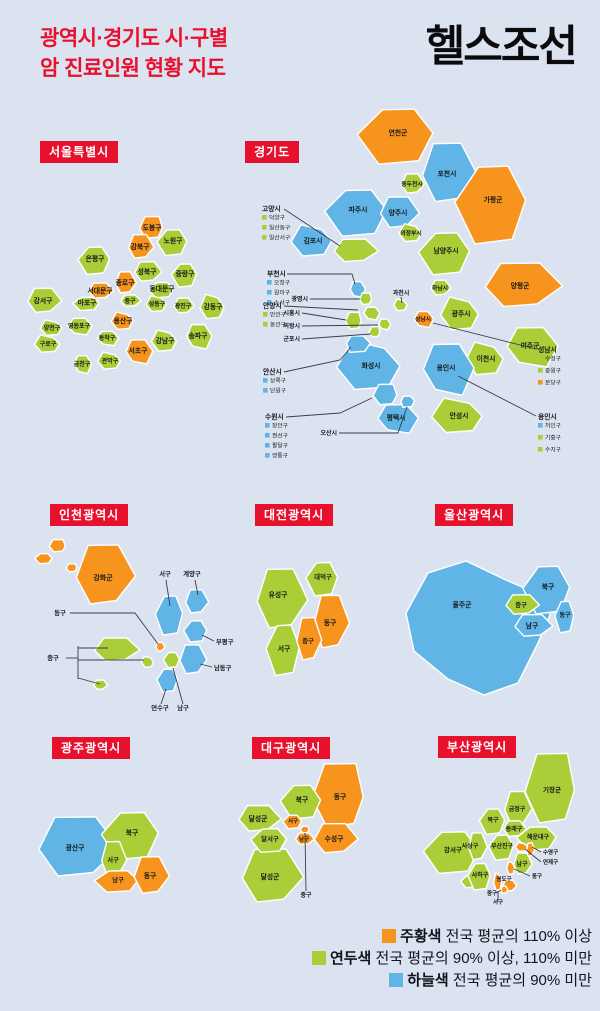 The image size is (600, 1011). Describe the element at coordinates (396, 417) in the screenshot. I see `region-label: 평택시` at that location.